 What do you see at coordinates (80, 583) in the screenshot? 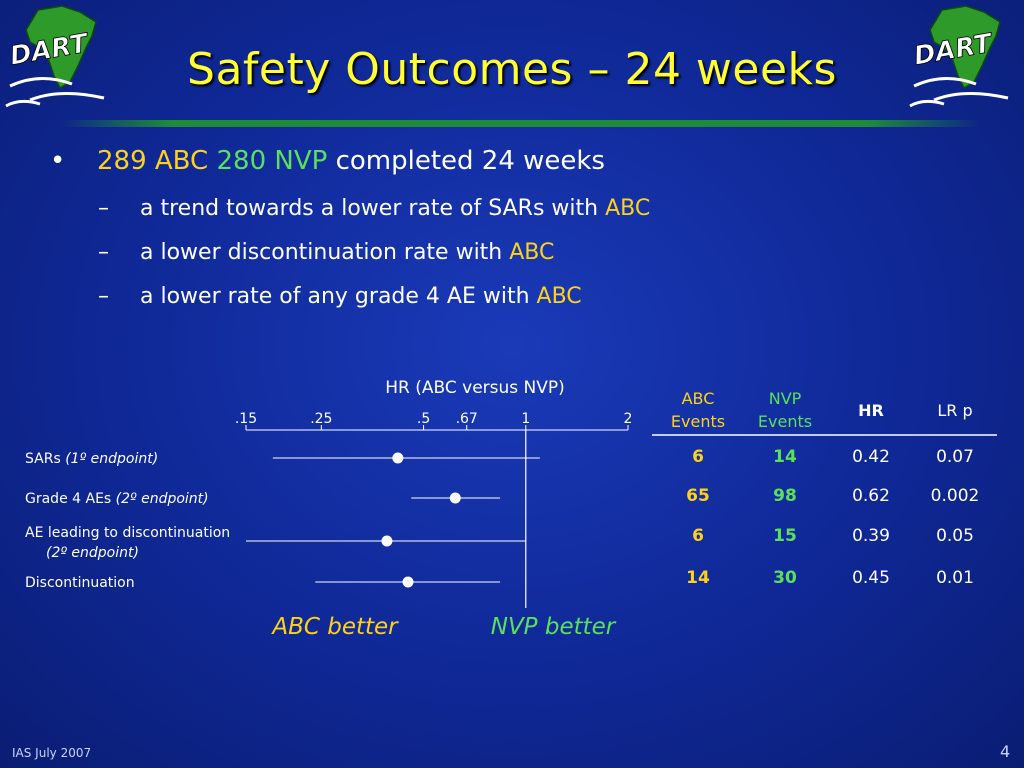
I see `row-label: Discontinuation` at bounding box center [80, 583].